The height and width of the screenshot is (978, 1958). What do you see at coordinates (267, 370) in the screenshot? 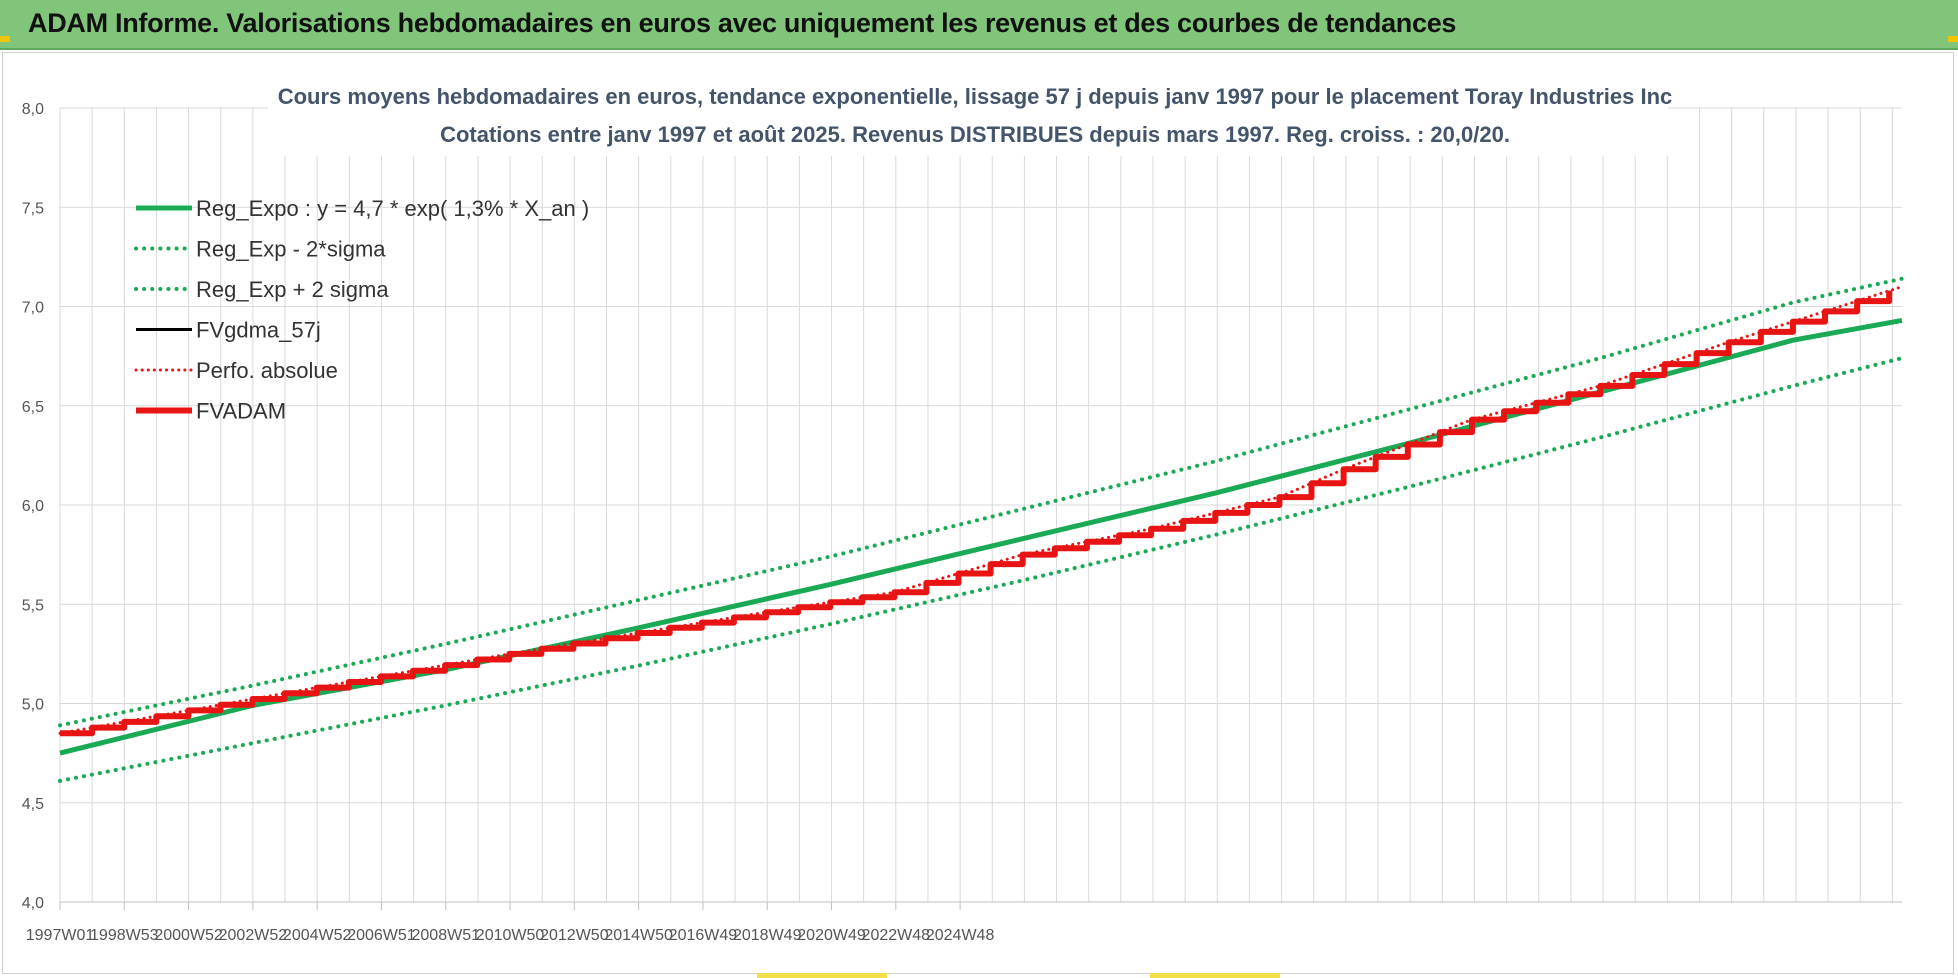
I see `legend-label: Perfo. absolue` at bounding box center [267, 370].